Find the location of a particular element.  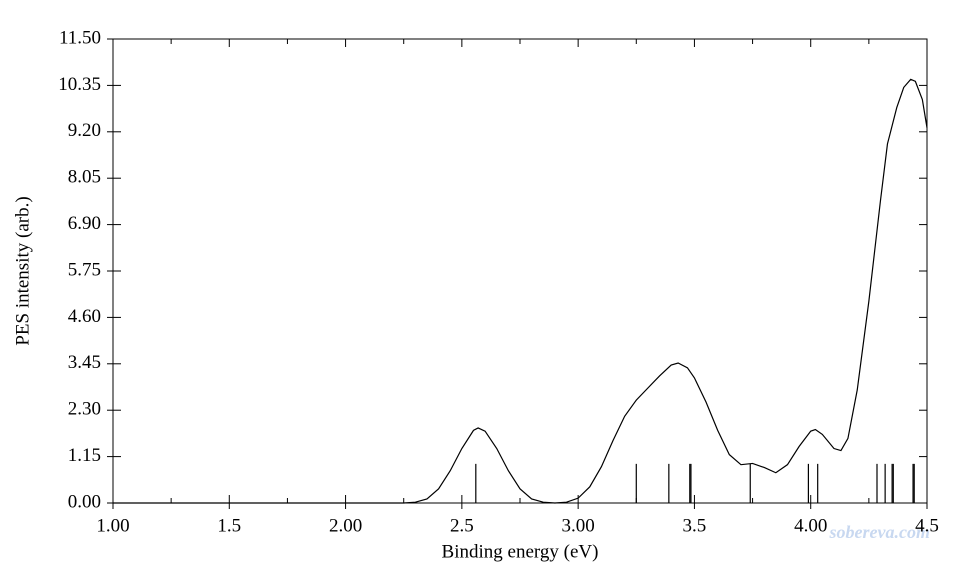

y-tick-label: 10.35 is located at coordinates (79, 84).